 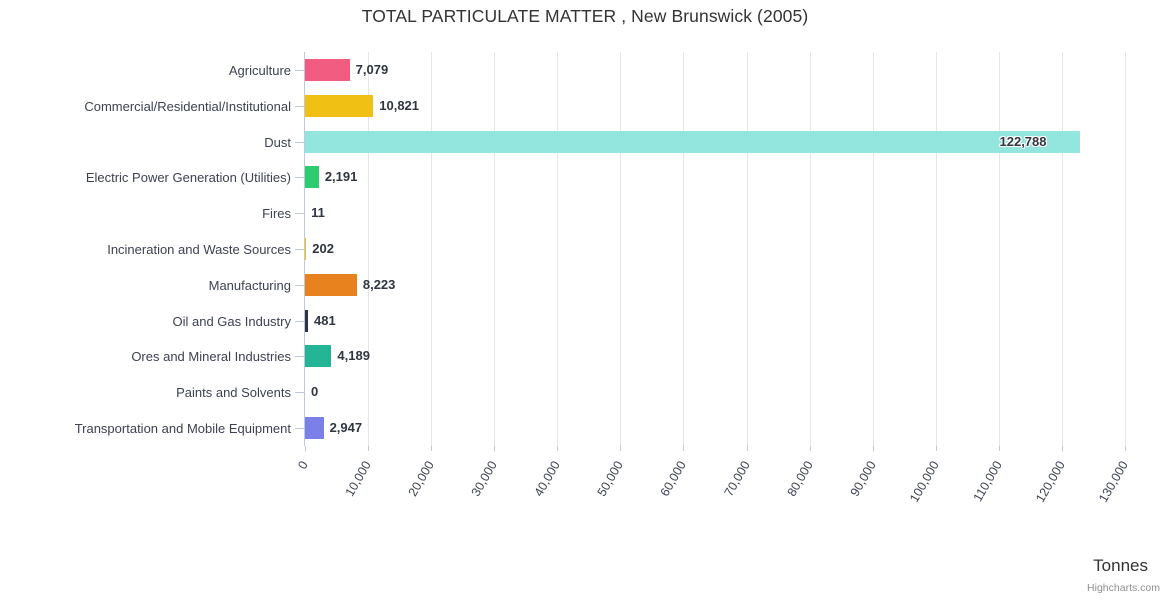 I want to click on y-axis-label: Electric Power Generation (Utilities), so click(x=188, y=178).